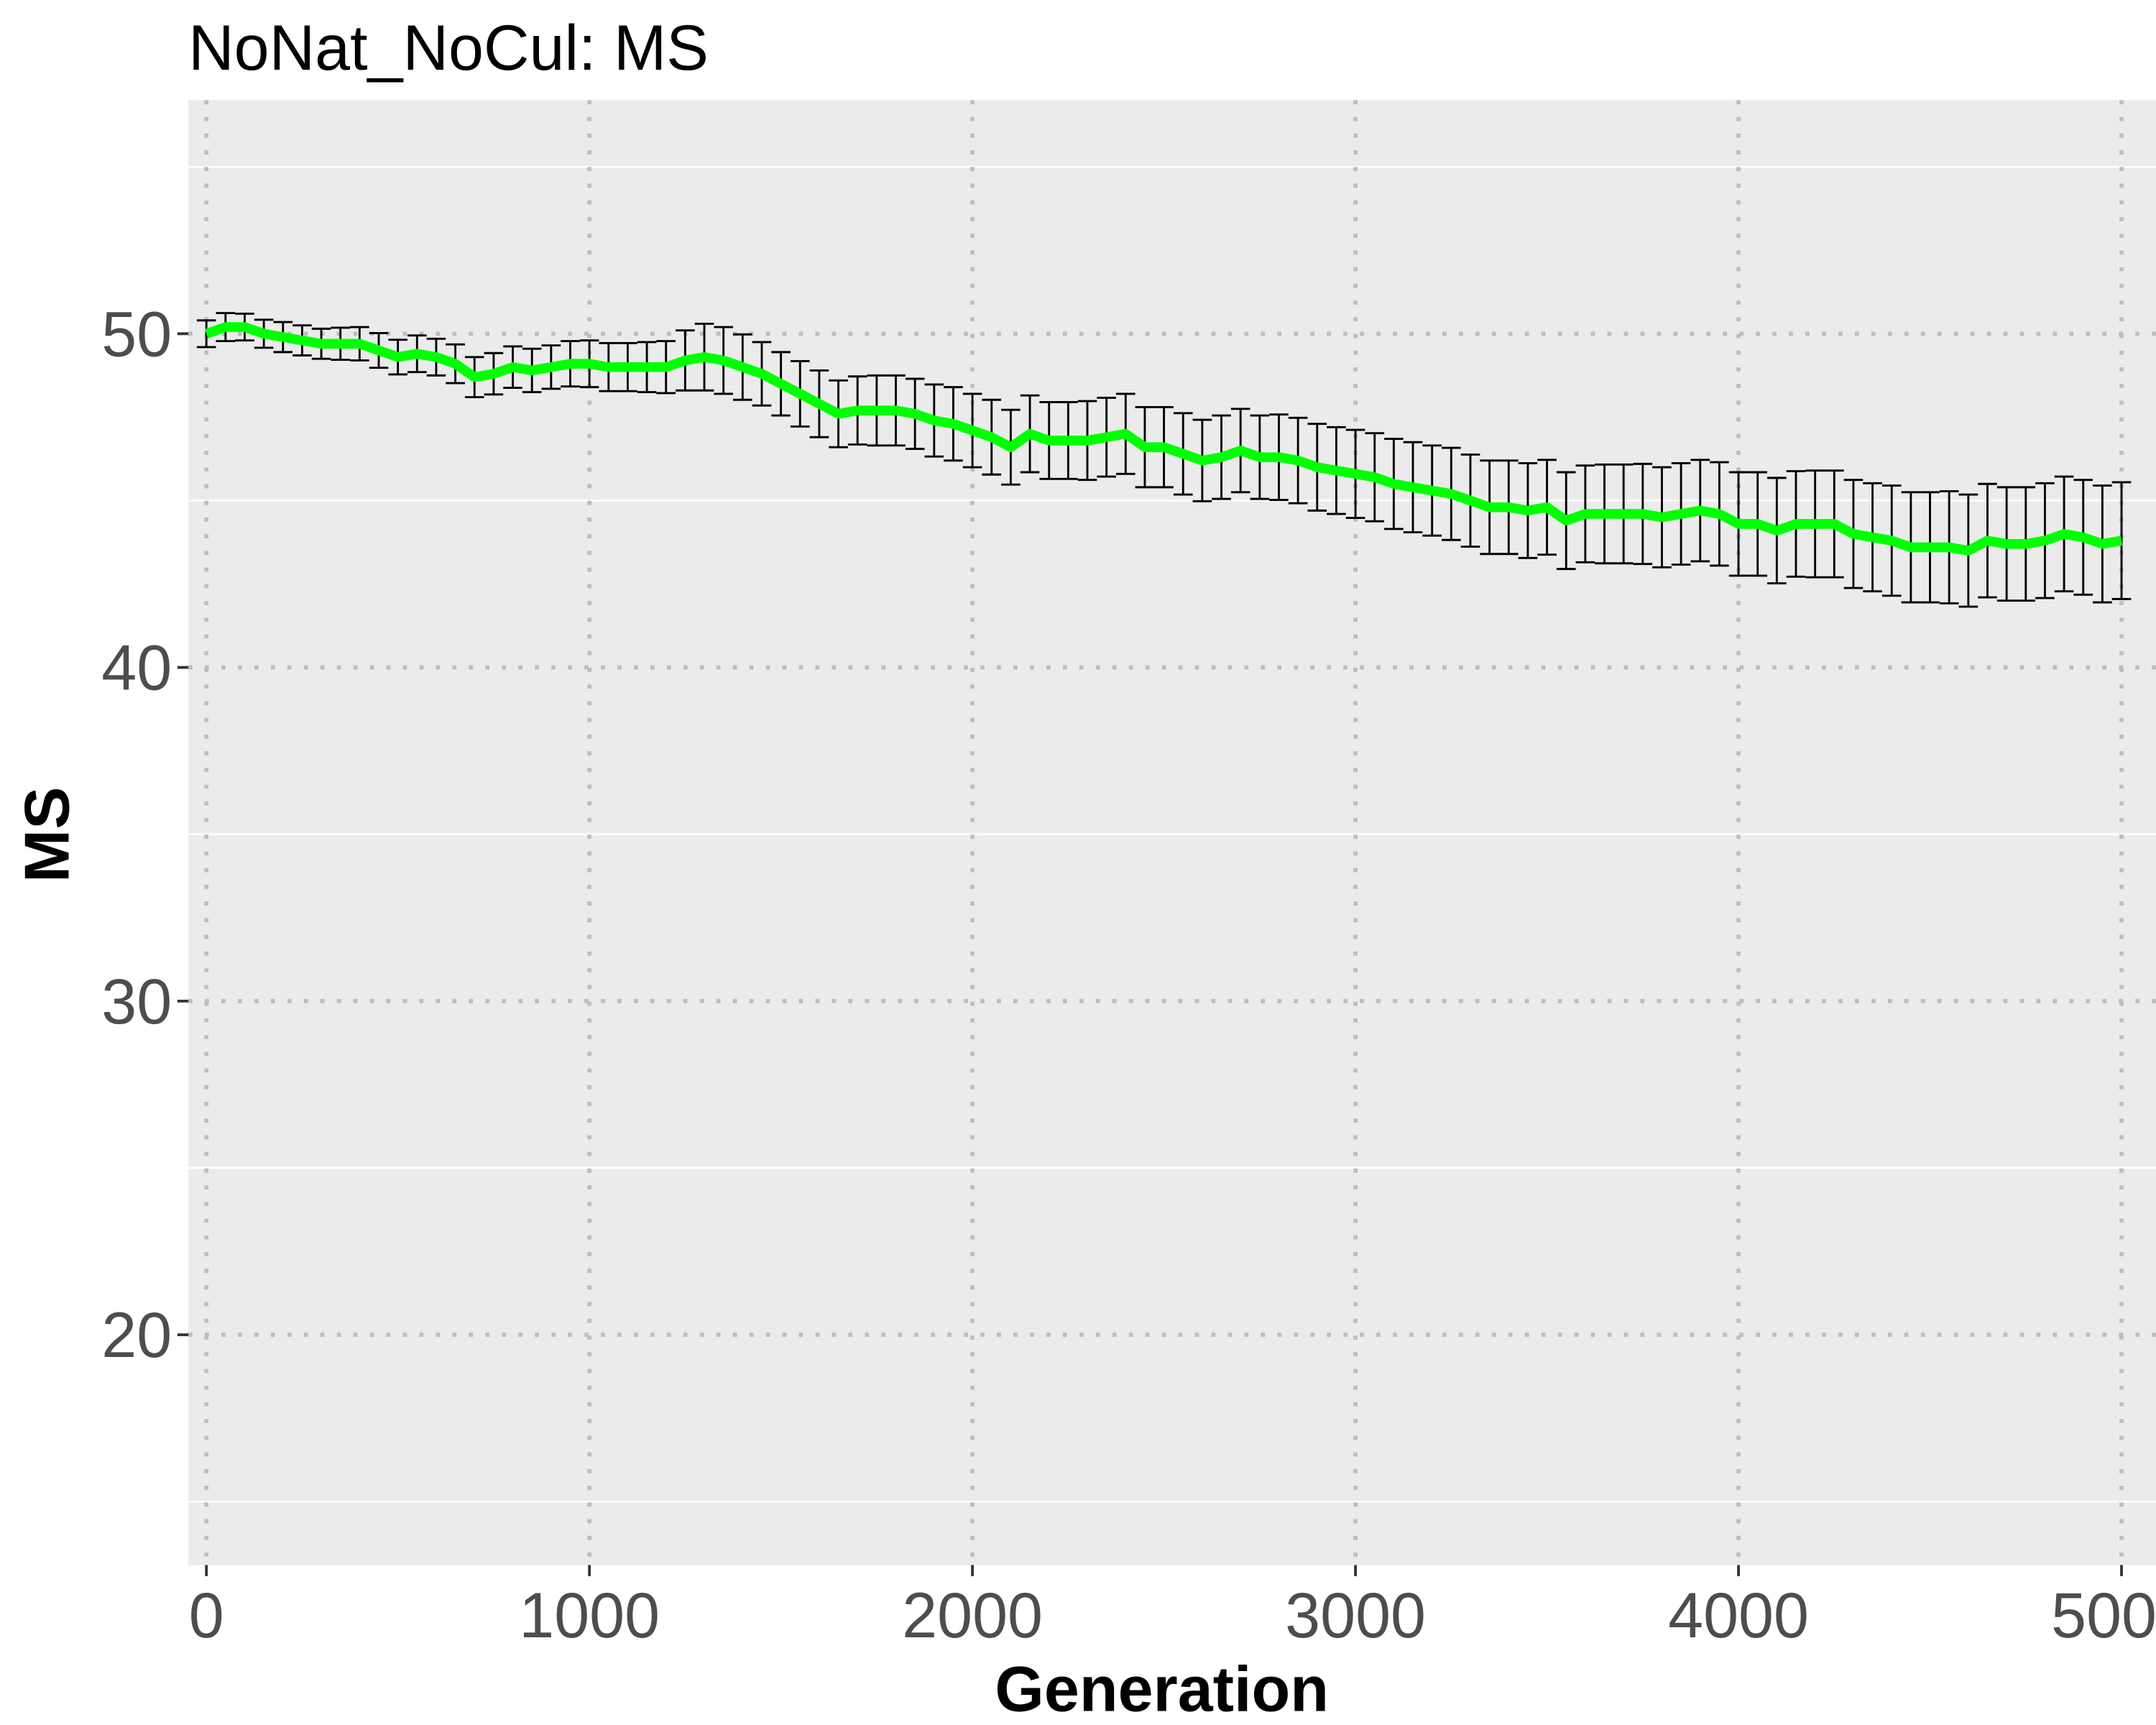  What do you see at coordinates (1356, 1616) in the screenshot?
I see `x-tick-label: 3000` at bounding box center [1356, 1616].